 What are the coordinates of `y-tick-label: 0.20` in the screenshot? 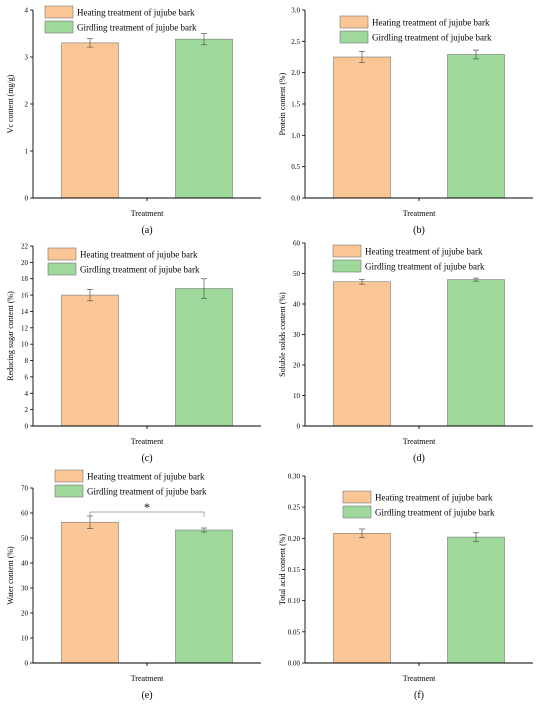 It's located at (294, 539).